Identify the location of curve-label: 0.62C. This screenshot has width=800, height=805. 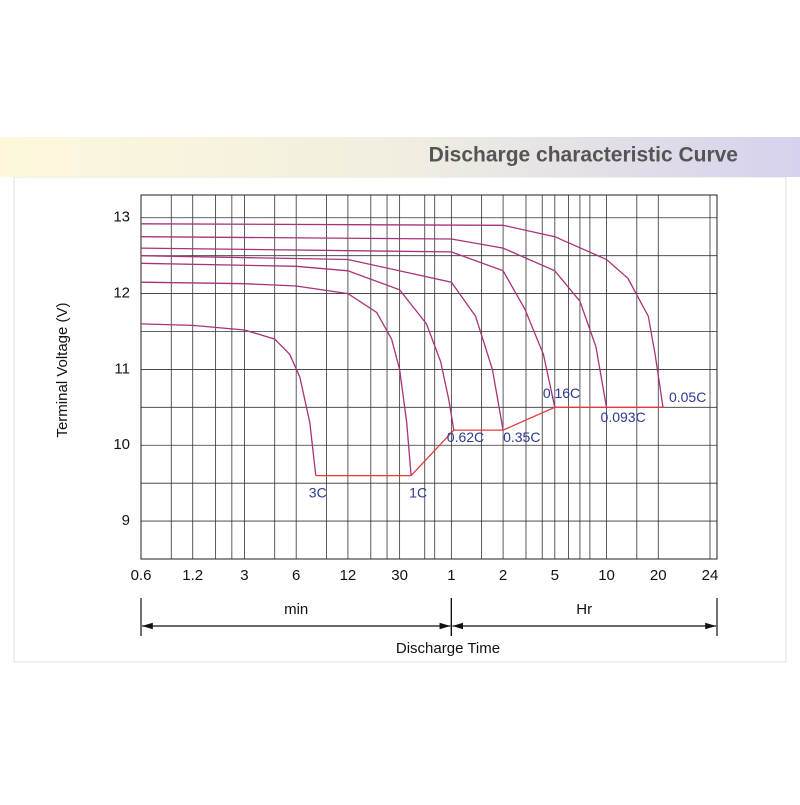
(465, 437).